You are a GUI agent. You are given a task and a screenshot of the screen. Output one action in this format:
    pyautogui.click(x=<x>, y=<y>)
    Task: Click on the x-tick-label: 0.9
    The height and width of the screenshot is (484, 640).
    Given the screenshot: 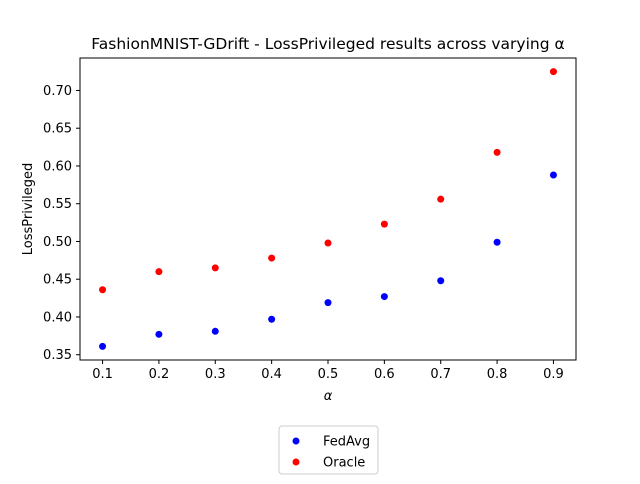 What is the action you would take?
    pyautogui.click(x=553, y=374)
    